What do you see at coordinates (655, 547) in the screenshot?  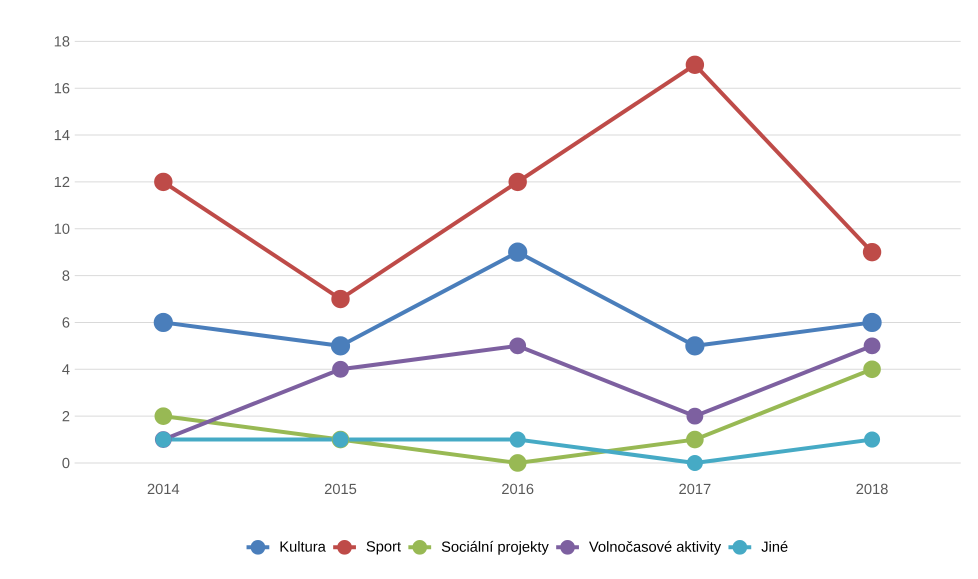 I see `legend-label: Volnočasové aktivity` at bounding box center [655, 547].